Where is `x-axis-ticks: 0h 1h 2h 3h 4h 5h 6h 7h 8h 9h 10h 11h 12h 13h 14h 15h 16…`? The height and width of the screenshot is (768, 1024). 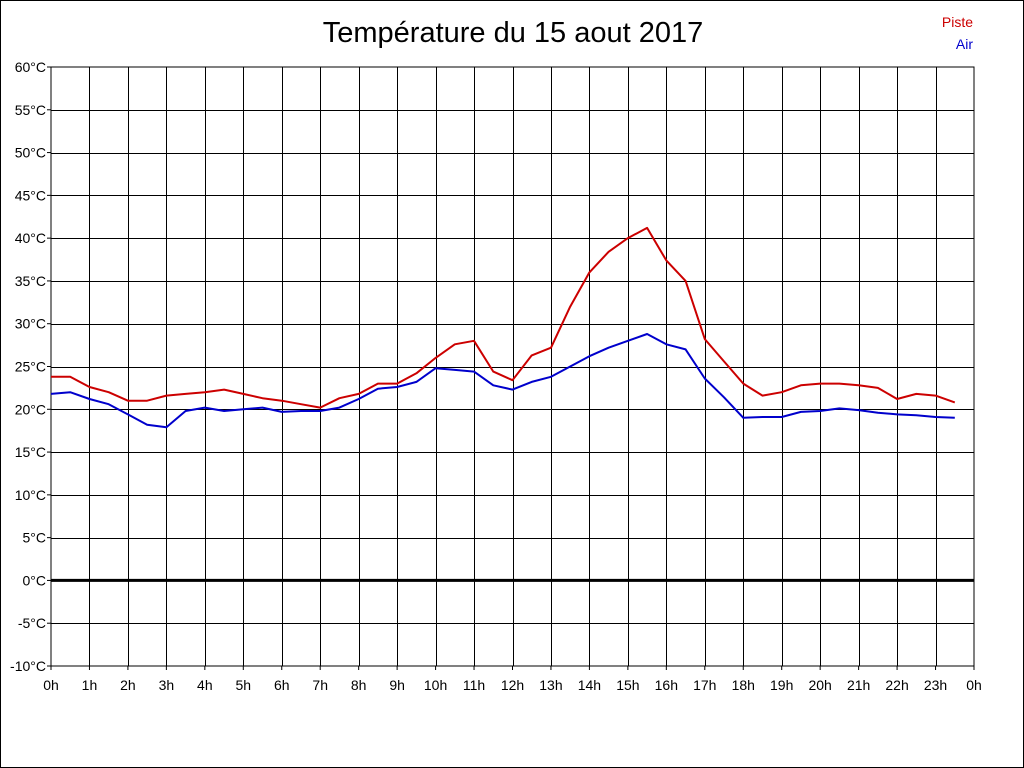 x-axis-ticks: 0h 1h 2h 3h 4h 5h 6h 7h 8h 9h 10h 11h 12h 13h 14h 15h 16… is located at coordinates (512, 679).